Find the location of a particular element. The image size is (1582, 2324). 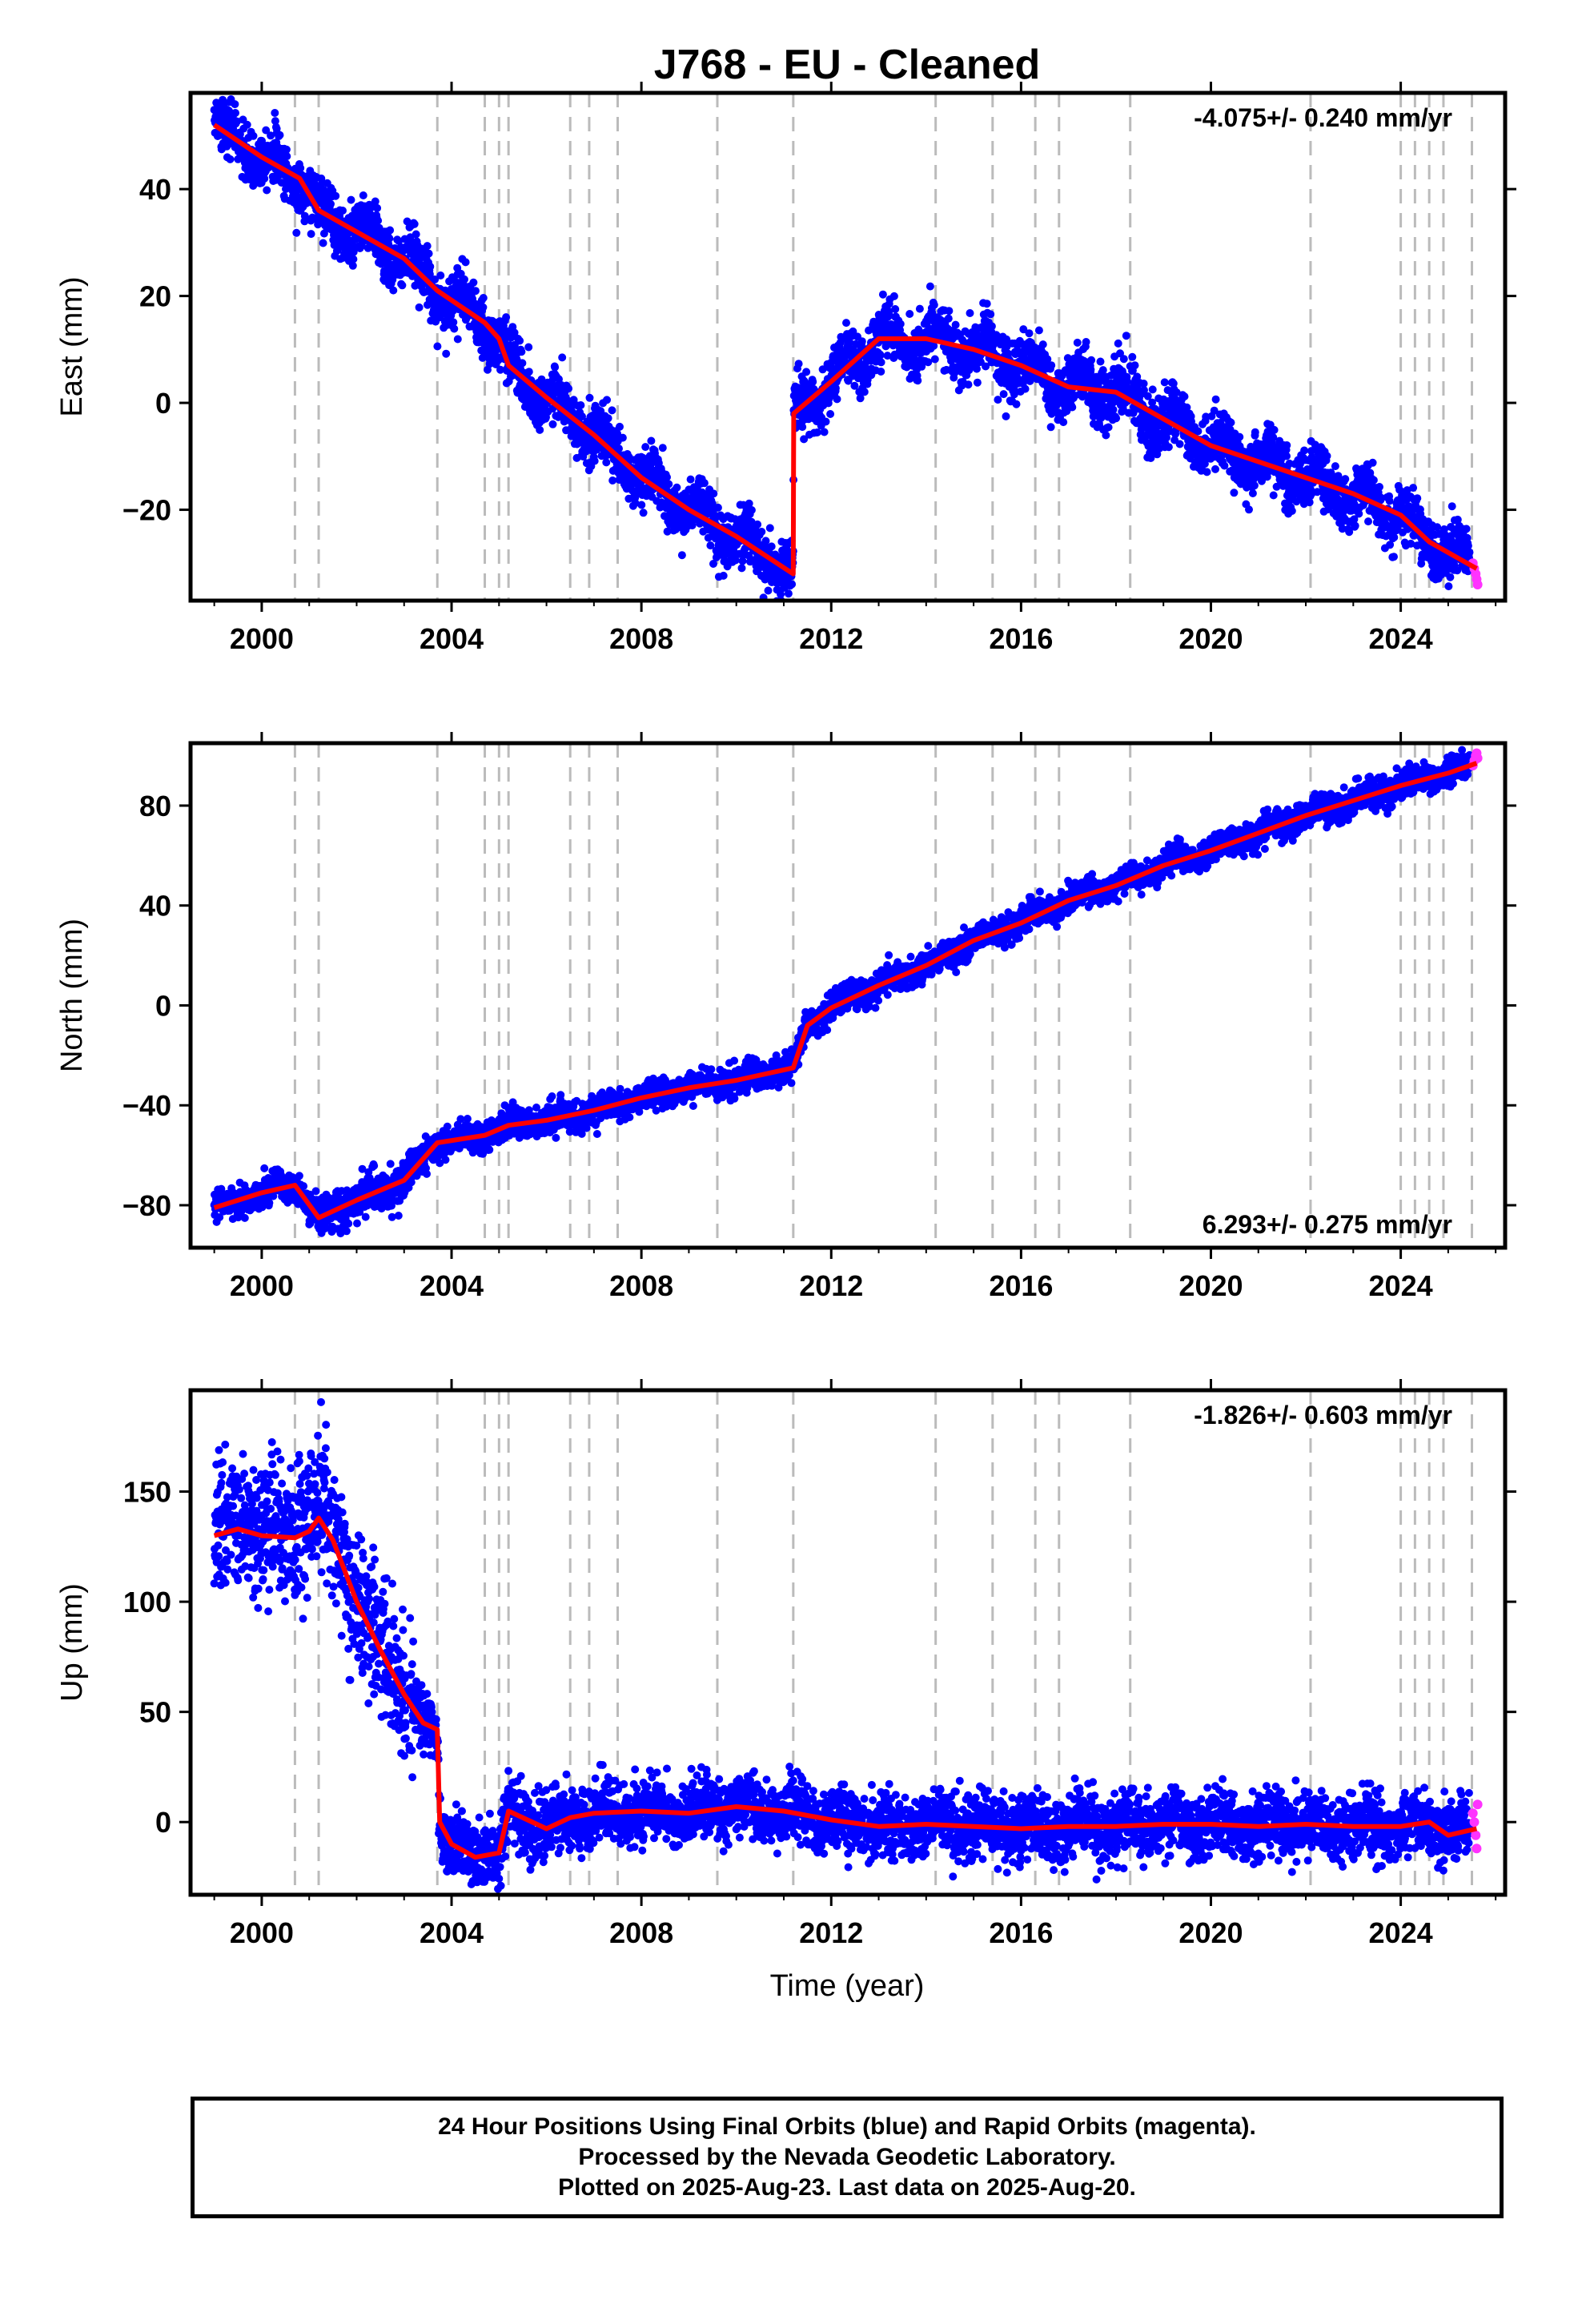

y-tick-label: −80 is located at coordinates (146, 1205).